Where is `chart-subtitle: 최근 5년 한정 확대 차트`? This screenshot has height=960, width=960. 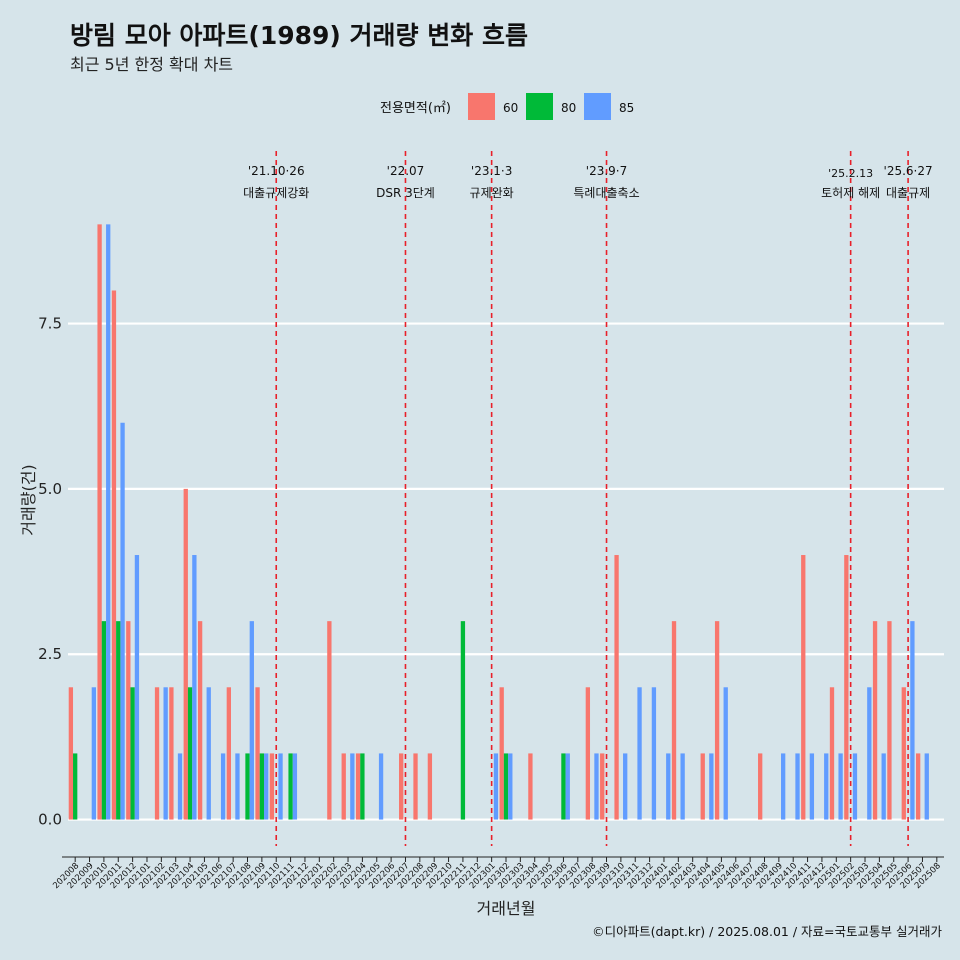 chart-subtitle: 최근 5년 한정 확대 차트 is located at coordinates (151, 64).